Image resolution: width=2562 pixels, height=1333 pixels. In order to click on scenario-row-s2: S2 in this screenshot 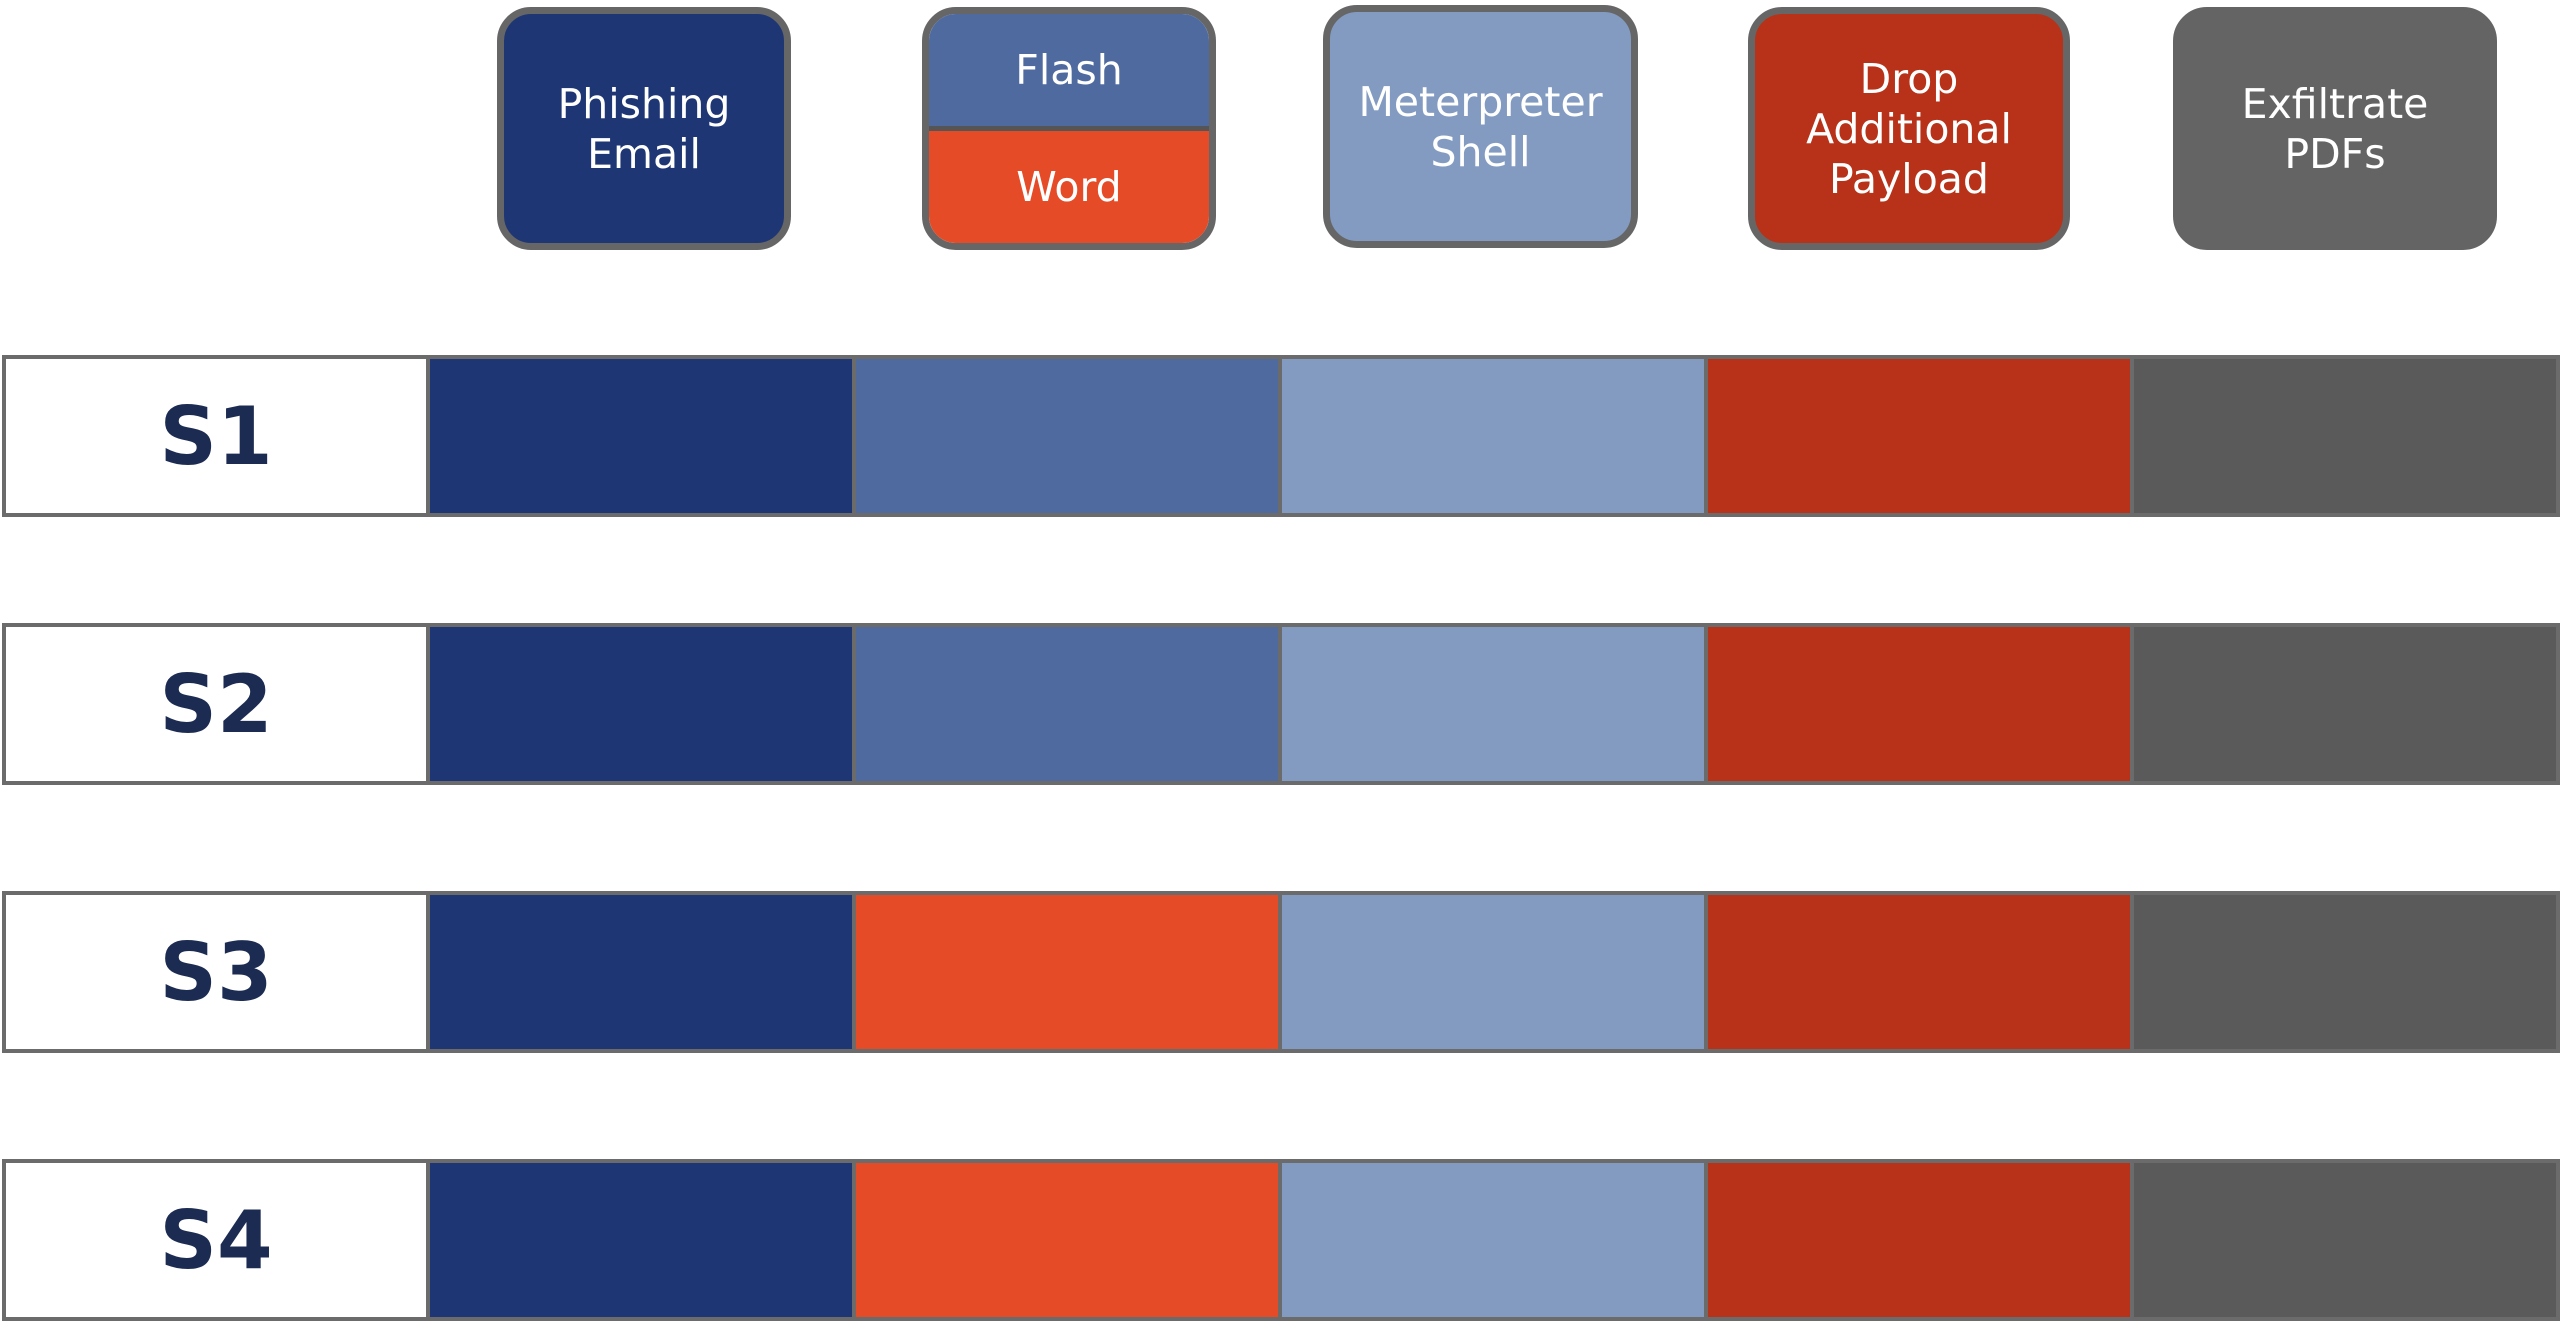, I will do `click(1281, 704)`.